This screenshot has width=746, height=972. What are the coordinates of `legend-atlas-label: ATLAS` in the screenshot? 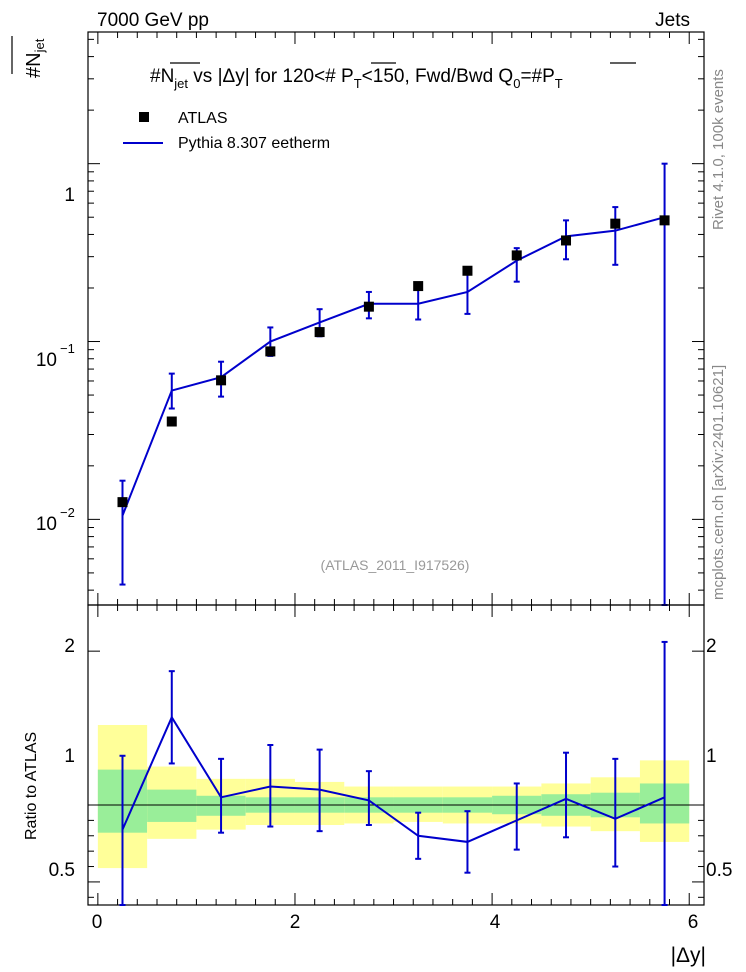 It's located at (203, 118).